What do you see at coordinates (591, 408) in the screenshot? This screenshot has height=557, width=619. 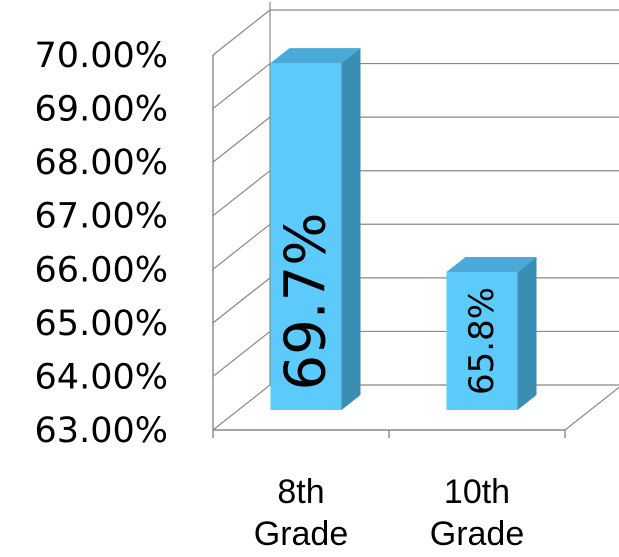 I see `floor-edge` at bounding box center [591, 408].